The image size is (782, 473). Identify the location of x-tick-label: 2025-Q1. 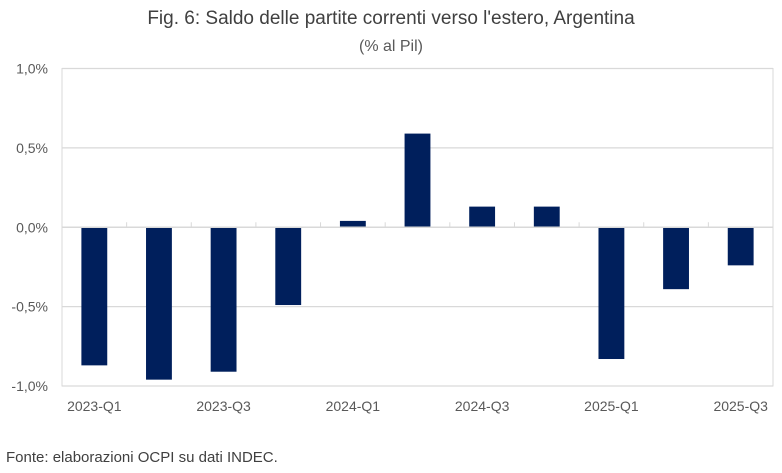
(611, 406).